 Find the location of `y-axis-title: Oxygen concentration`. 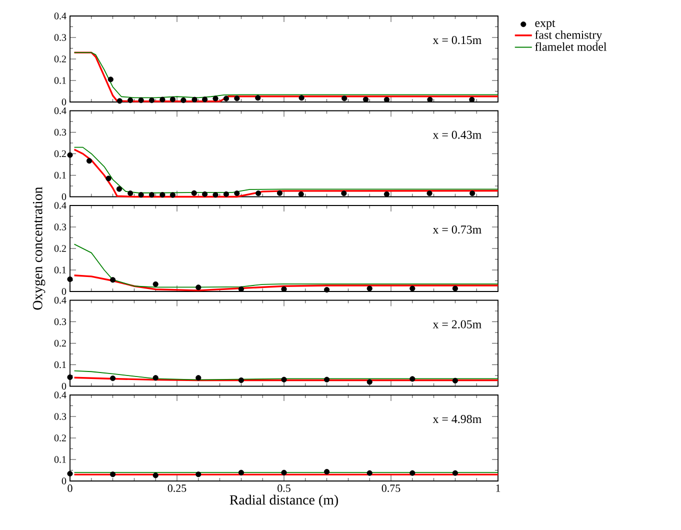

y-axis-title: Oxygen concentration is located at coordinates (39, 248).